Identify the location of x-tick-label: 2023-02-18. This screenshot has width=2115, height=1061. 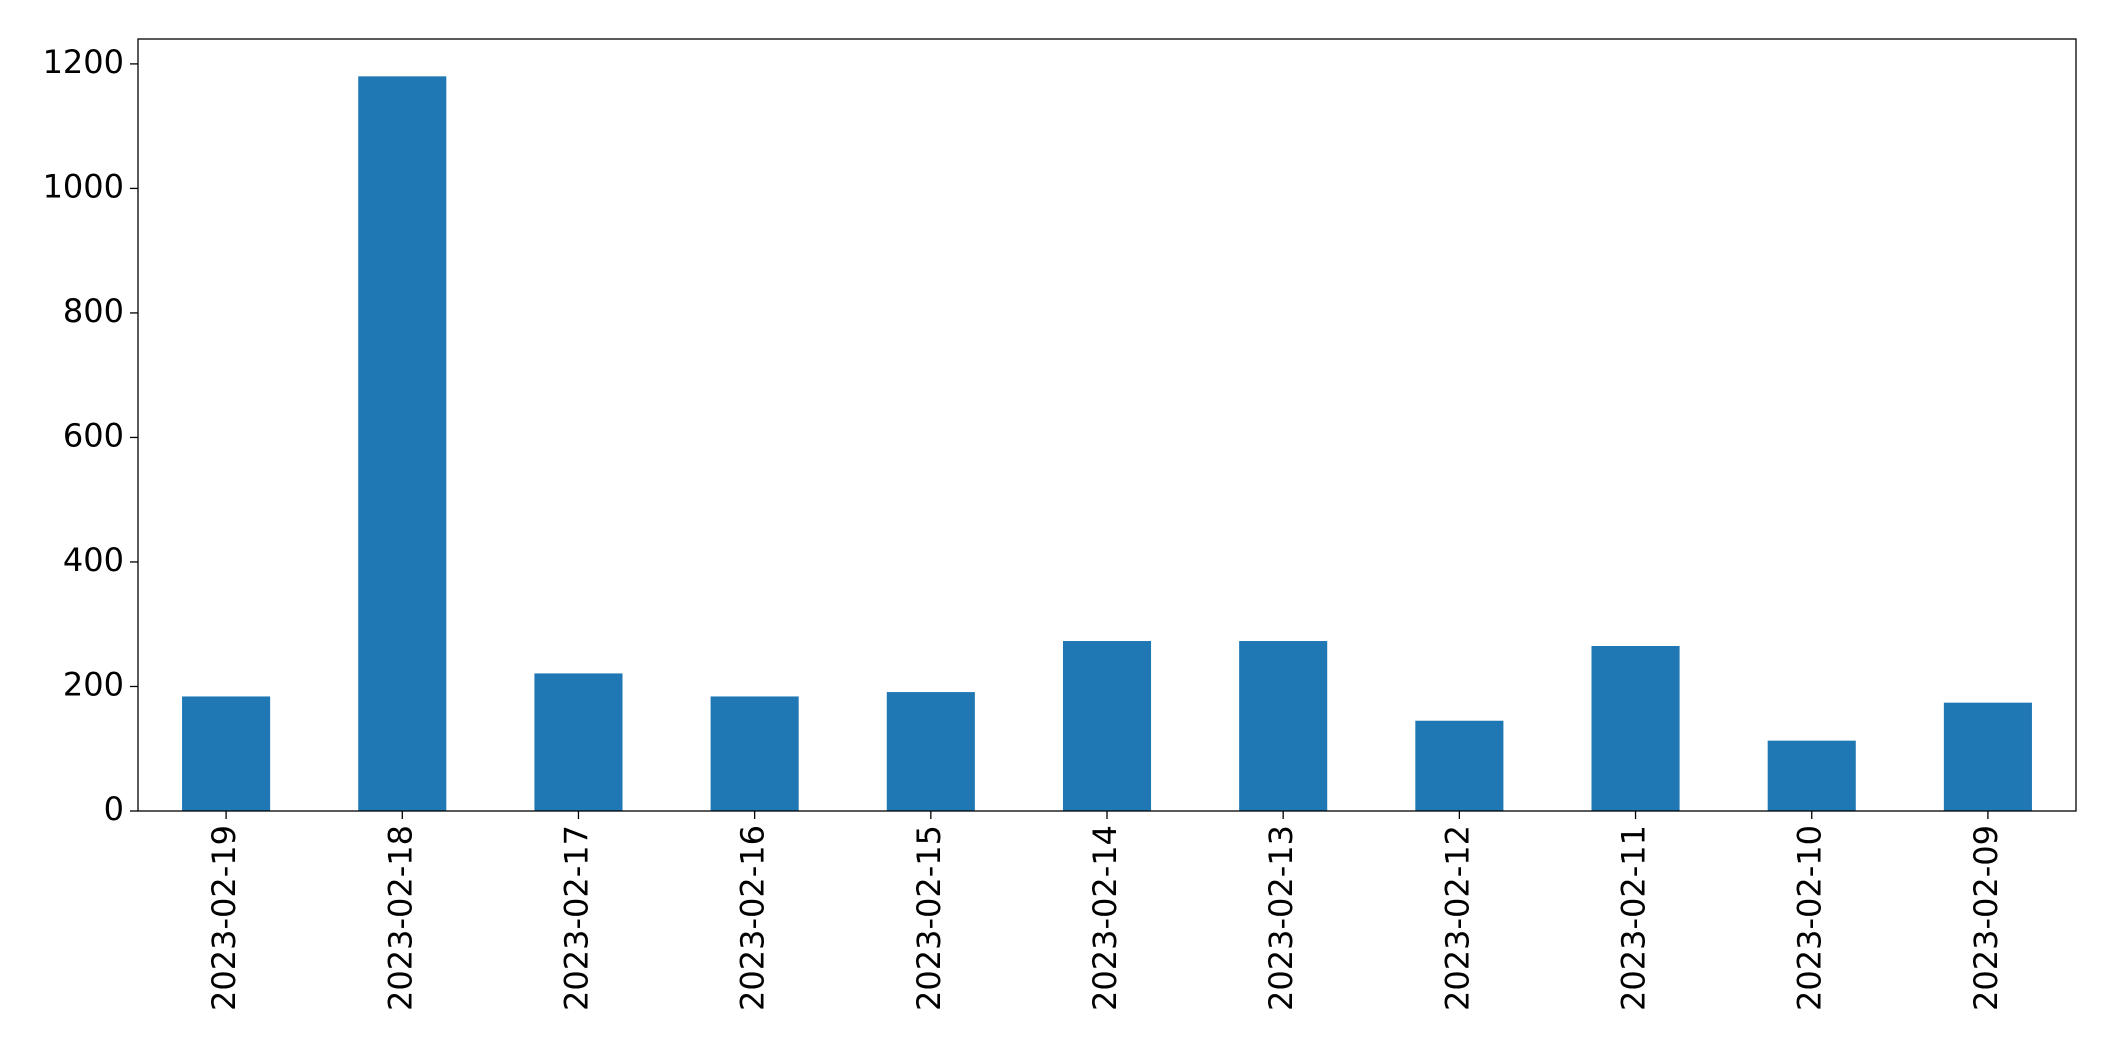
(400, 918).